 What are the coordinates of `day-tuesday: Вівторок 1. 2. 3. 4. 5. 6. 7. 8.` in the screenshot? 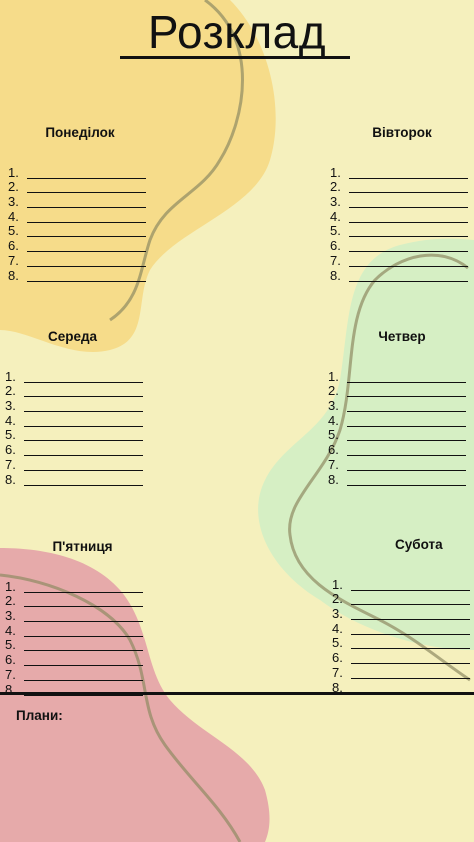 It's located at (398, 203).